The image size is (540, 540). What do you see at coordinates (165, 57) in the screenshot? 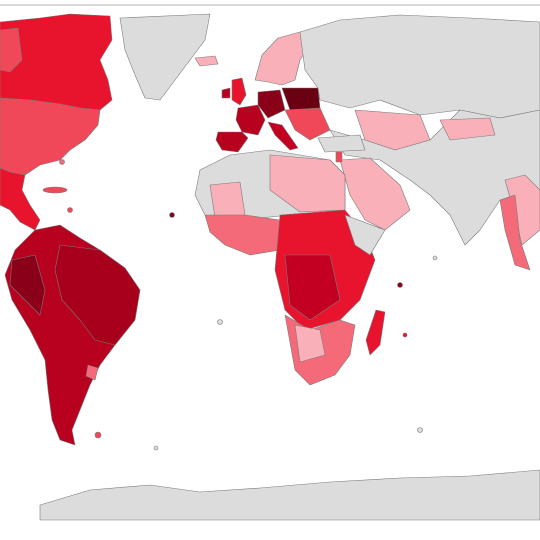
I see `greenland` at bounding box center [165, 57].